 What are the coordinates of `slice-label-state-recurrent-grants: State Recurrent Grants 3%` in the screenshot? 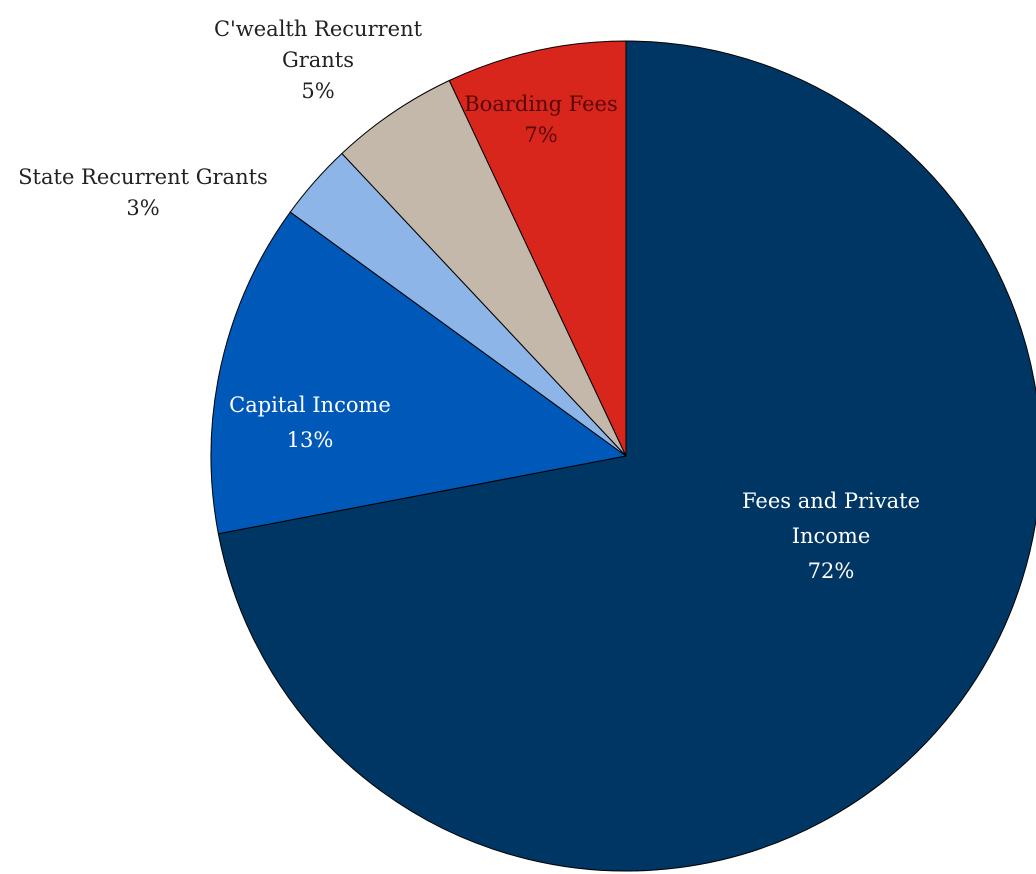 It's located at (143, 192).